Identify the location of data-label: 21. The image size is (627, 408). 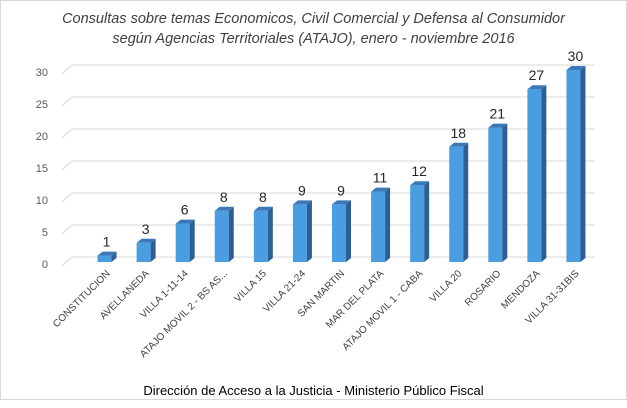
(498, 114).